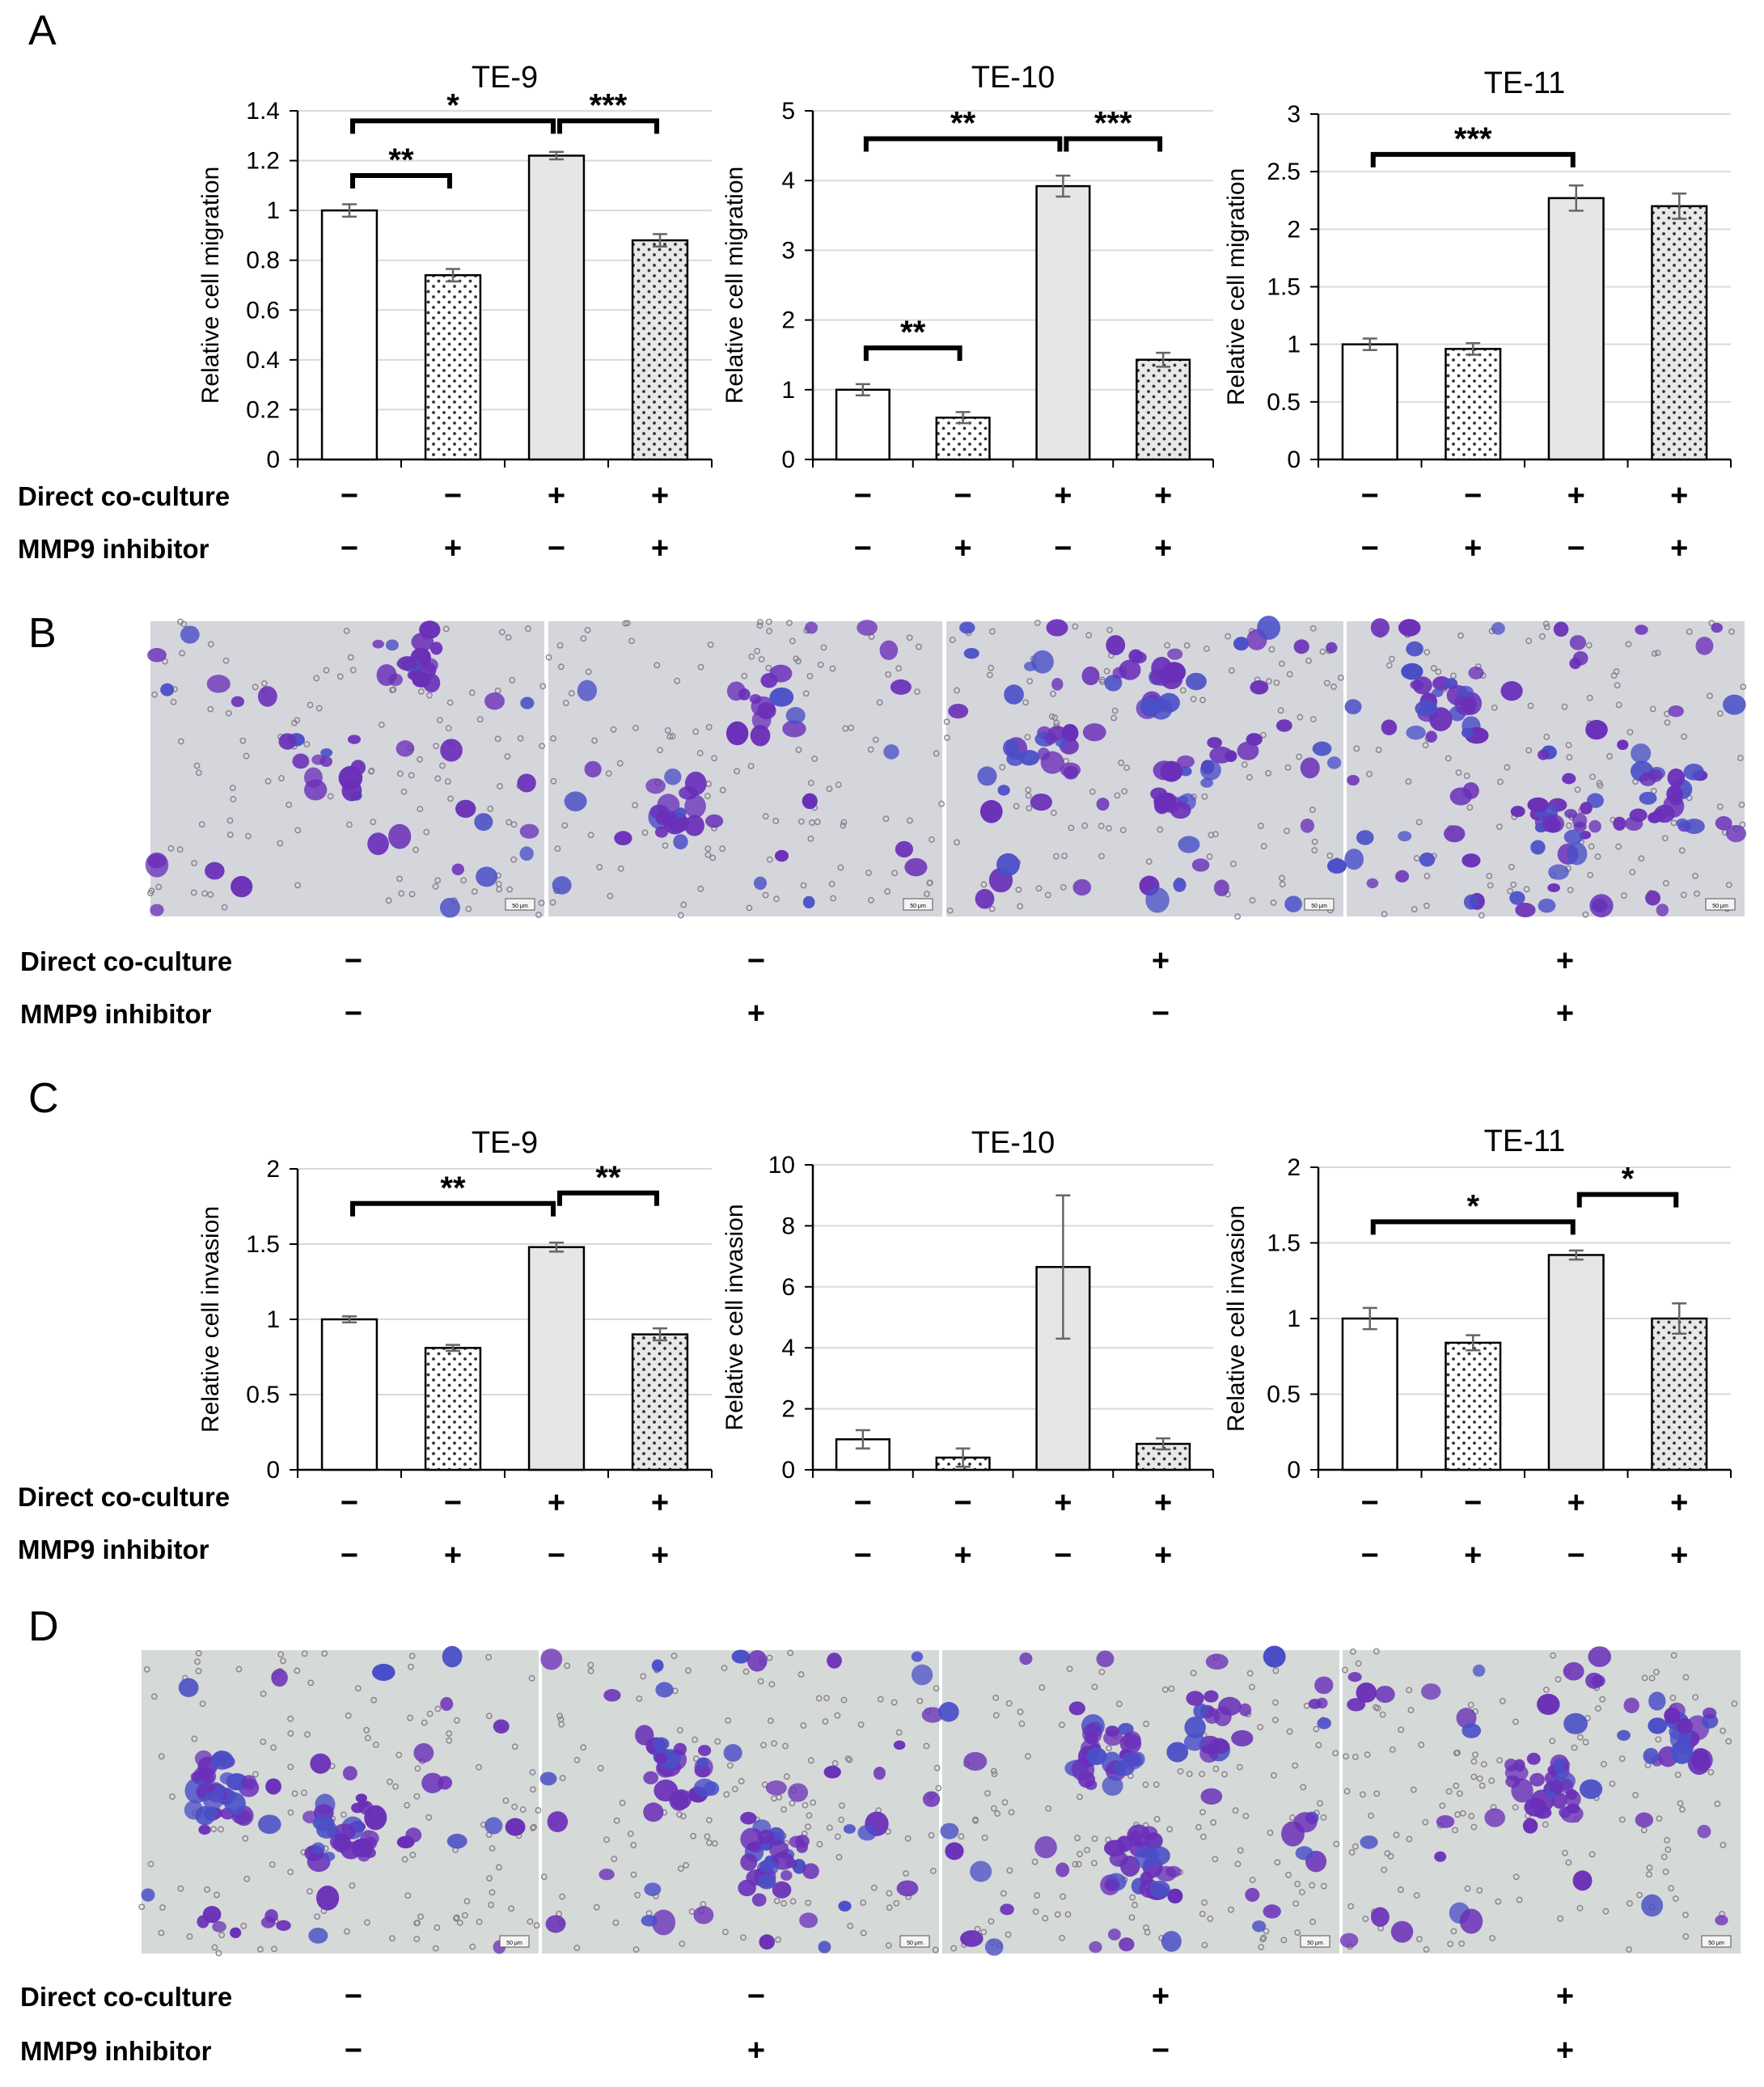 The height and width of the screenshot is (2087, 1764). What do you see at coordinates (782, 1165) in the screenshot?
I see `y-tick-label: 10` at bounding box center [782, 1165].